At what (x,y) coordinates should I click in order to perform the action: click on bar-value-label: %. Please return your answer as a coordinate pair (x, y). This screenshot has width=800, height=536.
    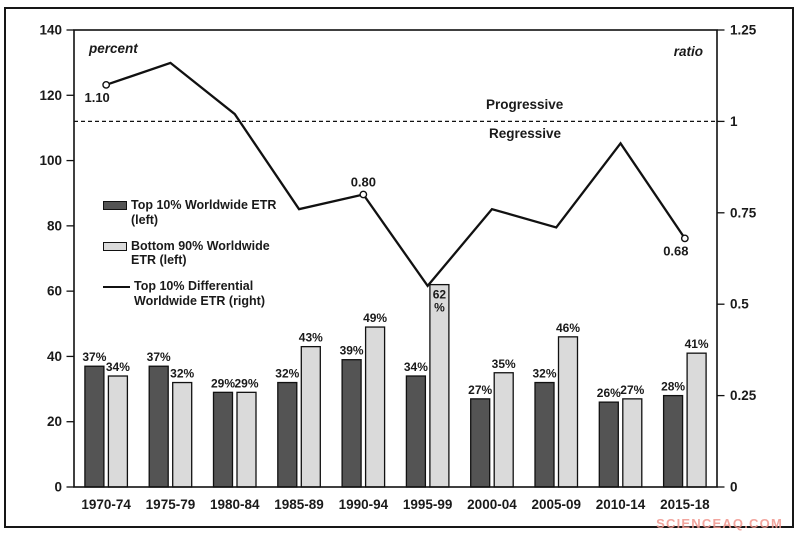
    Looking at the image, I should click on (439, 308).